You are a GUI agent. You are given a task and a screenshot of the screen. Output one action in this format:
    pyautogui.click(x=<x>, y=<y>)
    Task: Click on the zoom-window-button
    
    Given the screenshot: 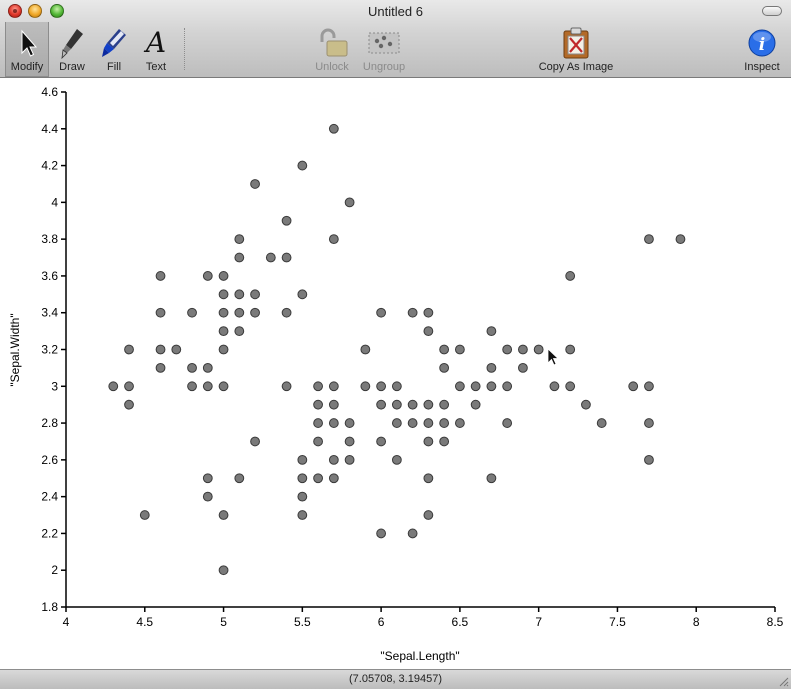 What is the action you would take?
    pyautogui.click(x=57, y=11)
    